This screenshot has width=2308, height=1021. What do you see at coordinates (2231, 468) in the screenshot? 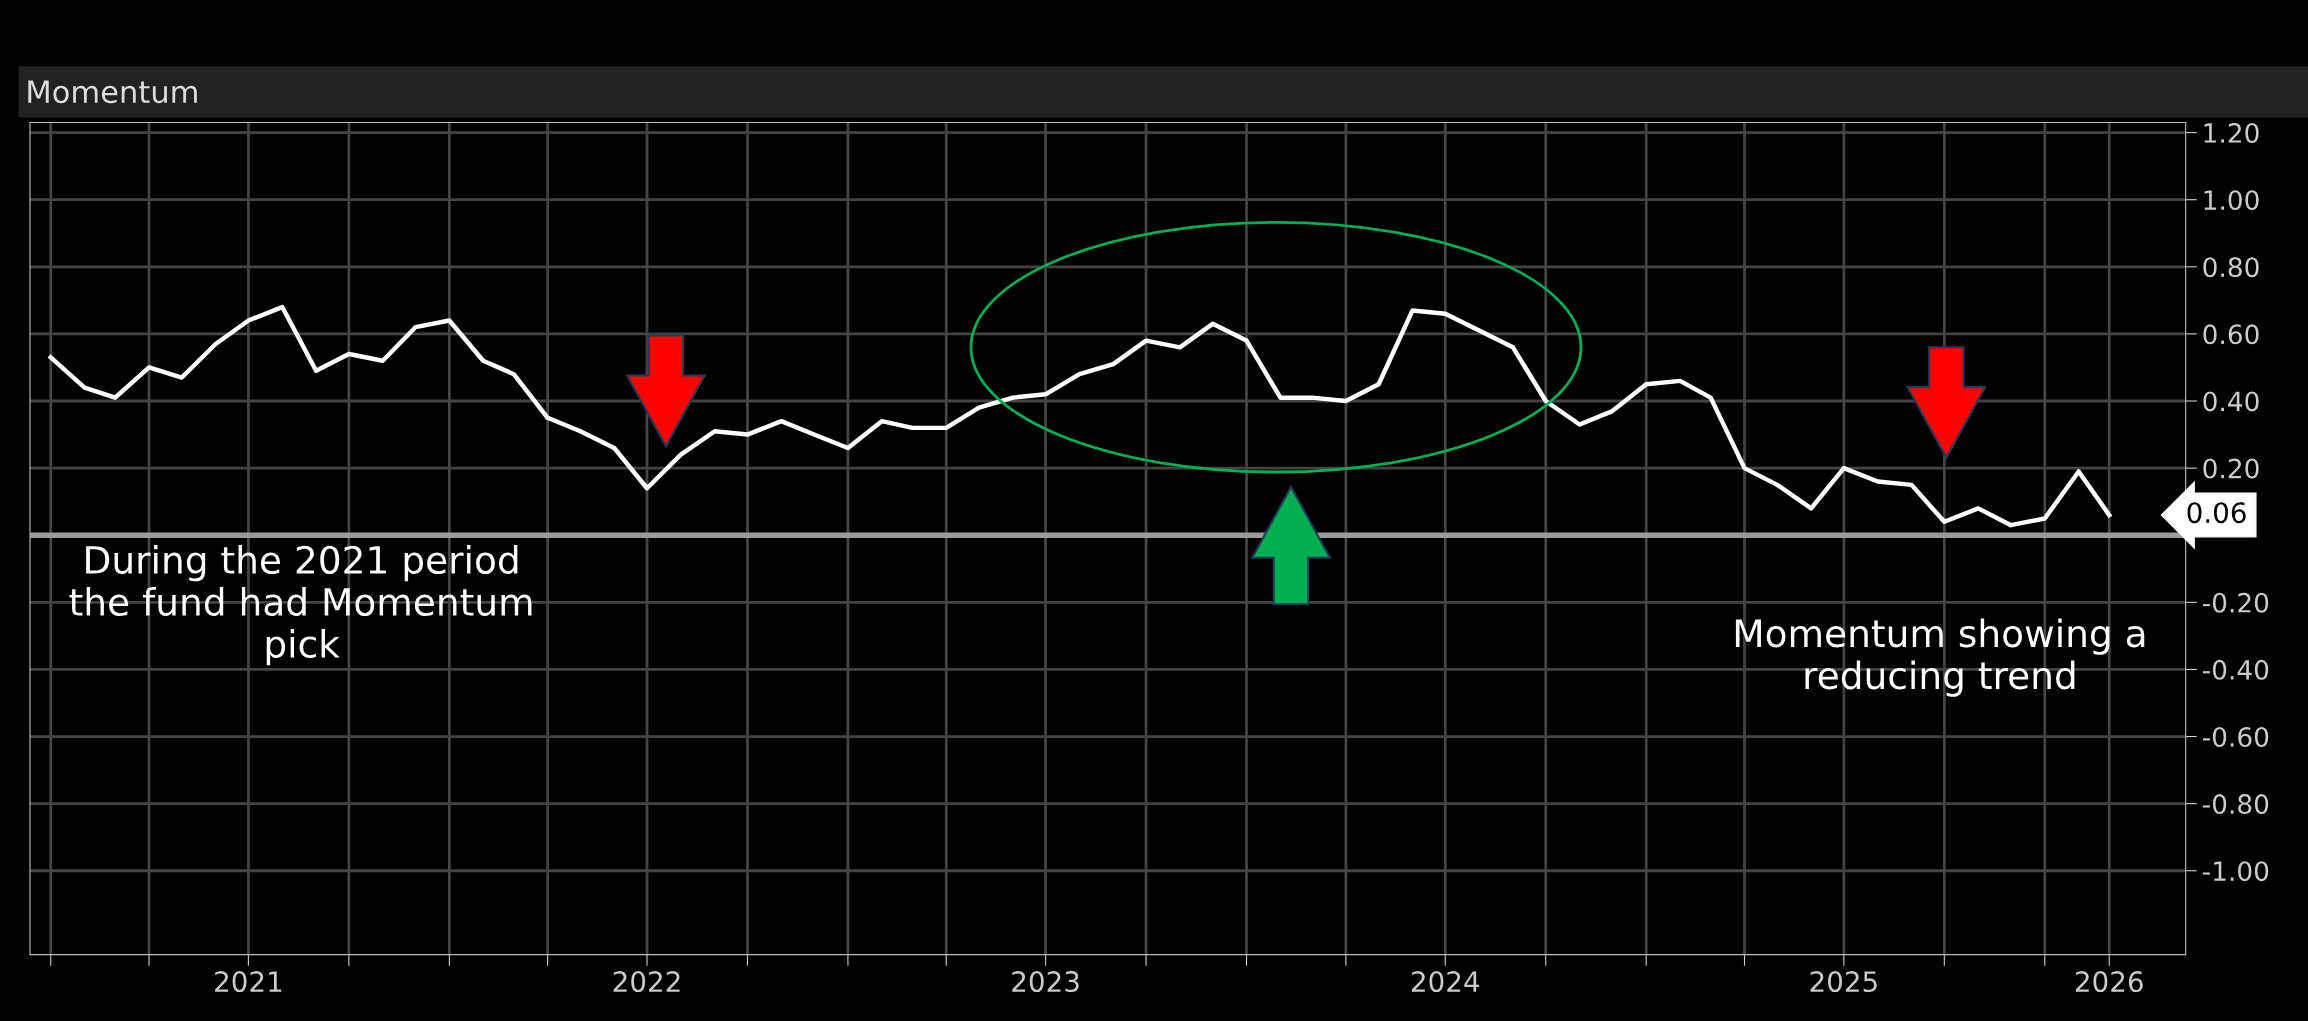
I see `y-tick-label: 0.20` at bounding box center [2231, 468].